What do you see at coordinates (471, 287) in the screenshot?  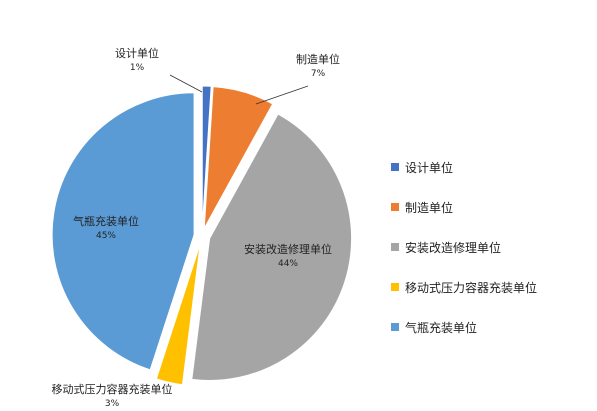 I see `legend-label-4: 移动式压力容器充装单位` at bounding box center [471, 287].